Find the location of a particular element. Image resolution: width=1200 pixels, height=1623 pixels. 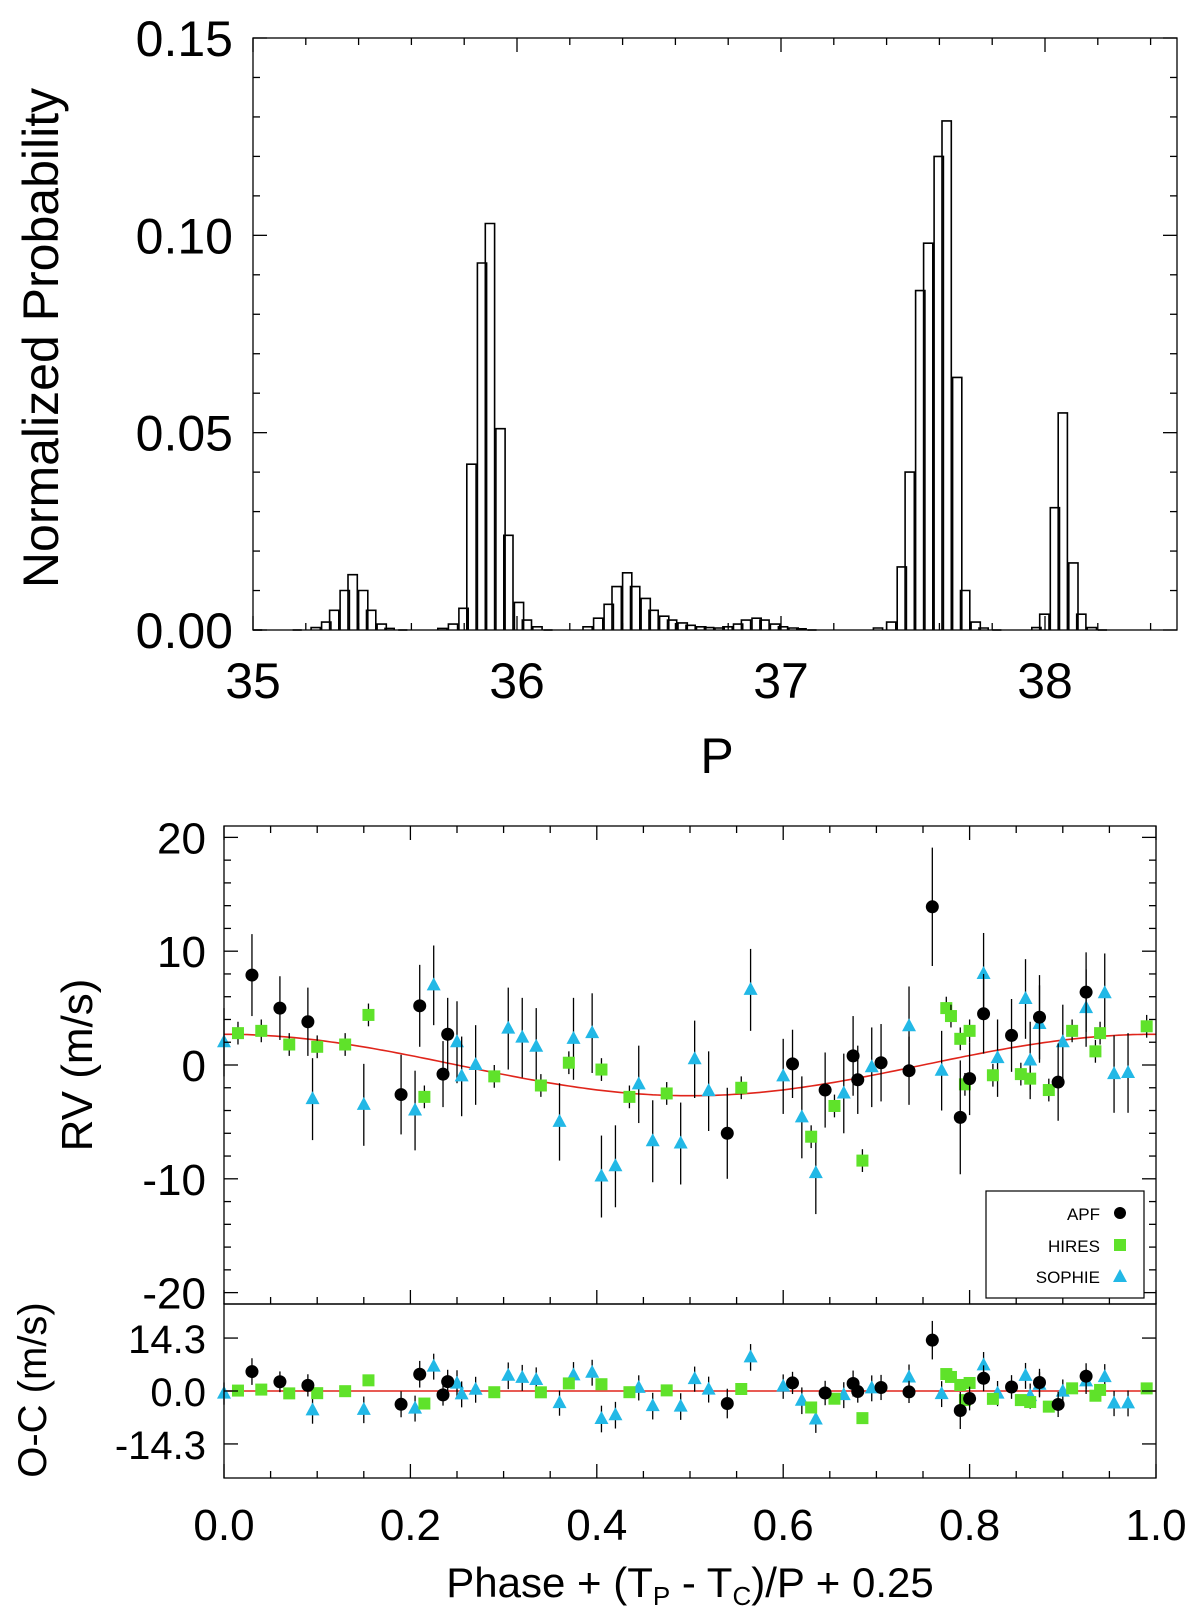

residuals-y-tick-label: 0.0 is located at coordinates (178, 1393).